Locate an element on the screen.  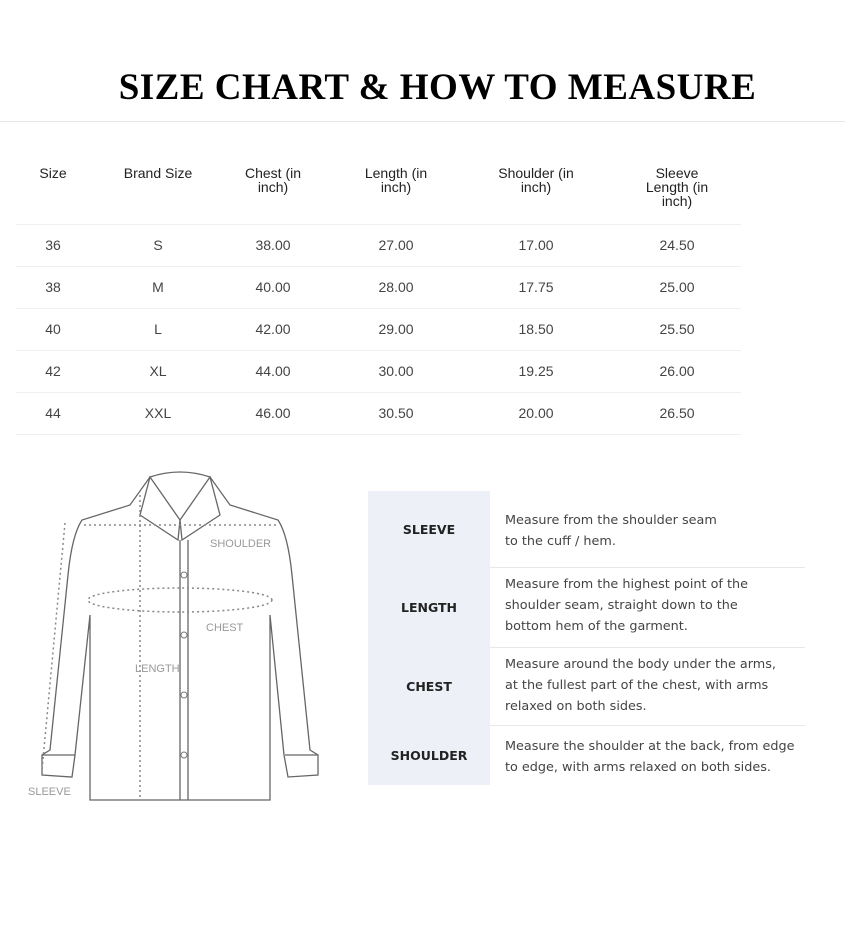
table-cell: 44 is located at coordinates (53, 413).